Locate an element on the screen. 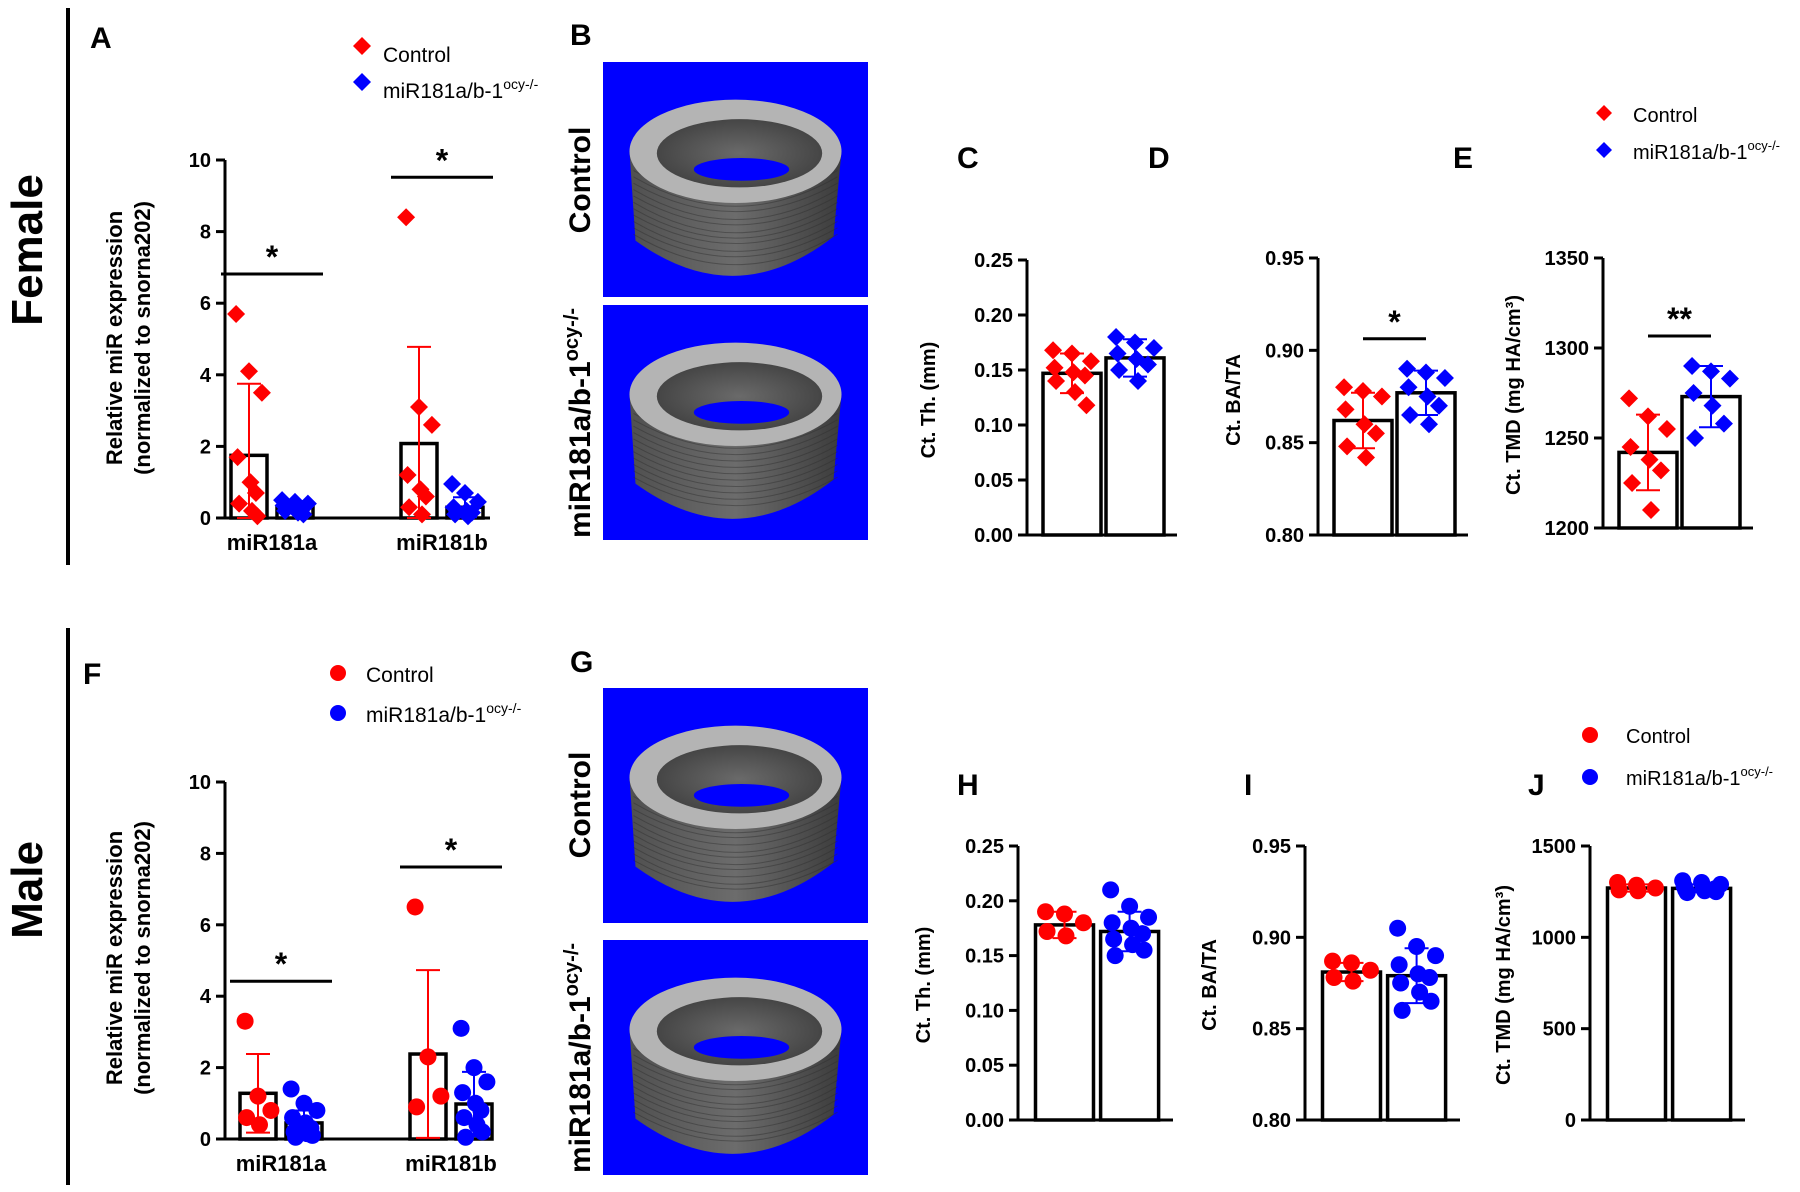 The image size is (1800, 1192). panel-letter: D is located at coordinates (1159, 158).